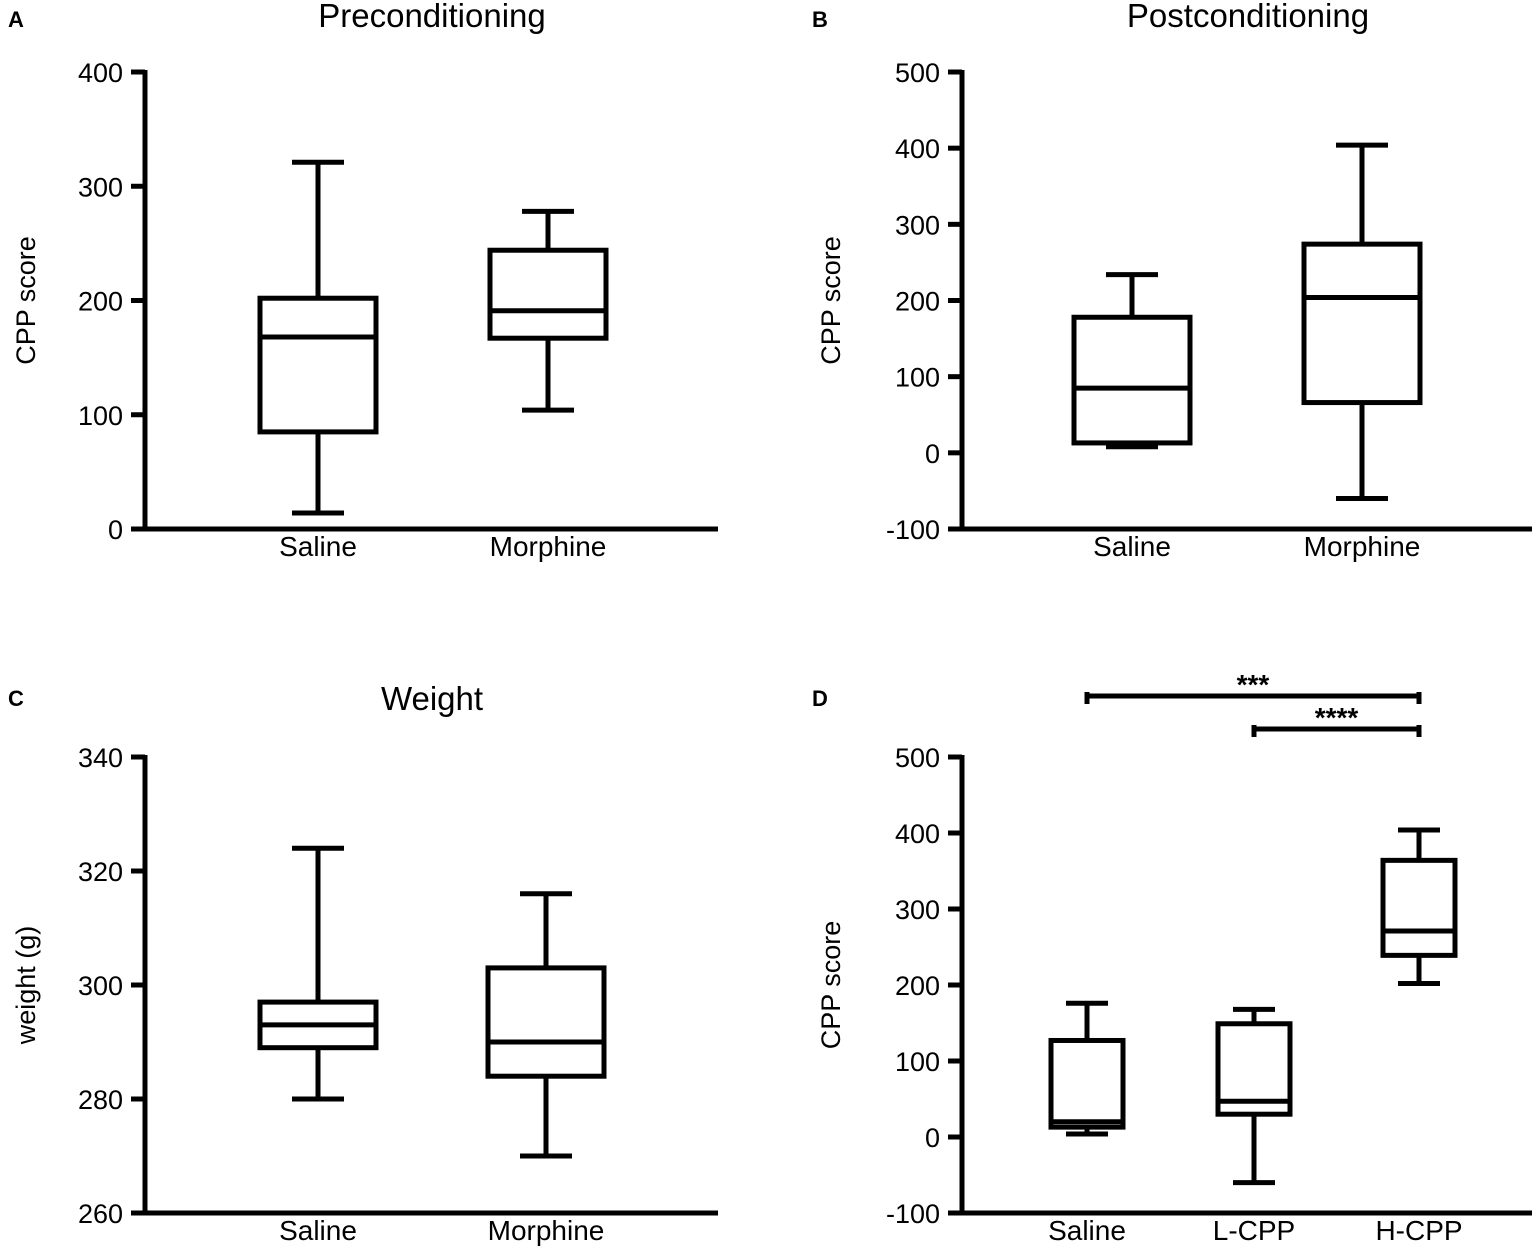  Describe the element at coordinates (1362, 546) in the screenshot. I see `panel-b-category-label: Morphine` at that location.